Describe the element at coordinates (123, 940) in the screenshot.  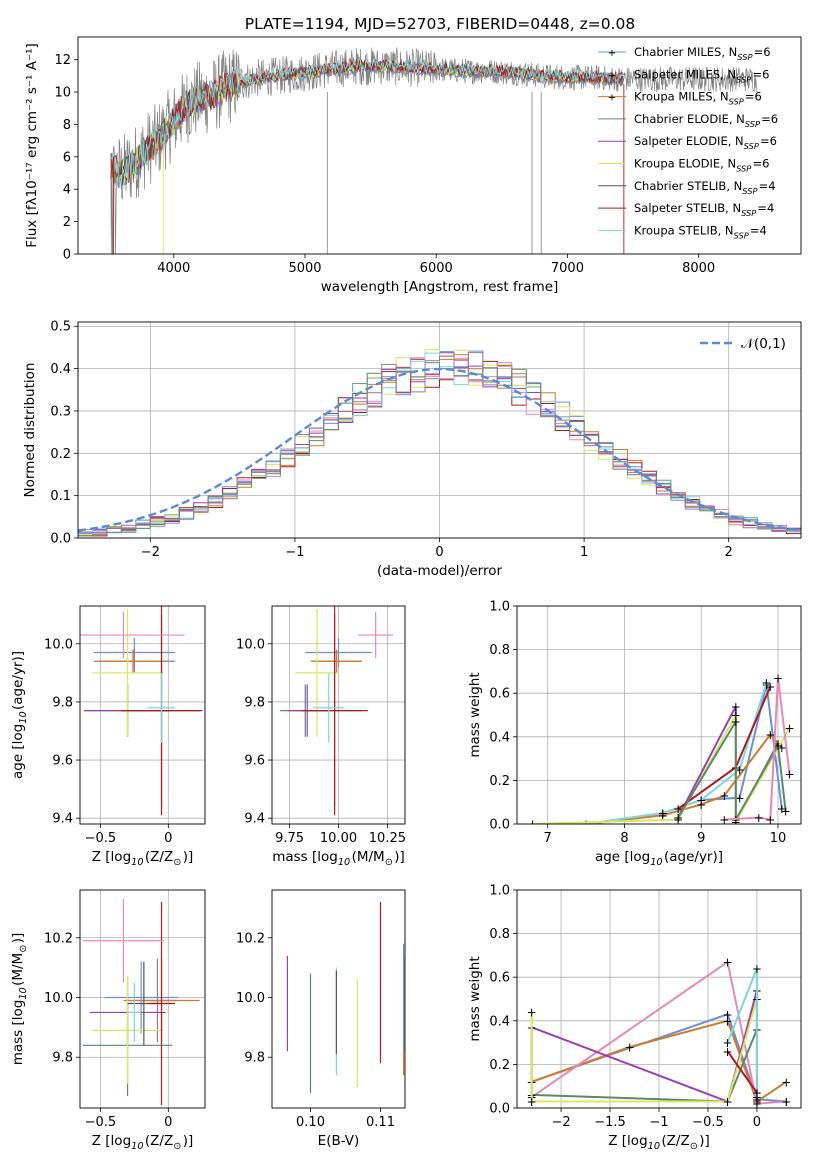
I see `mass-Z-point-extra-pink` at that location.